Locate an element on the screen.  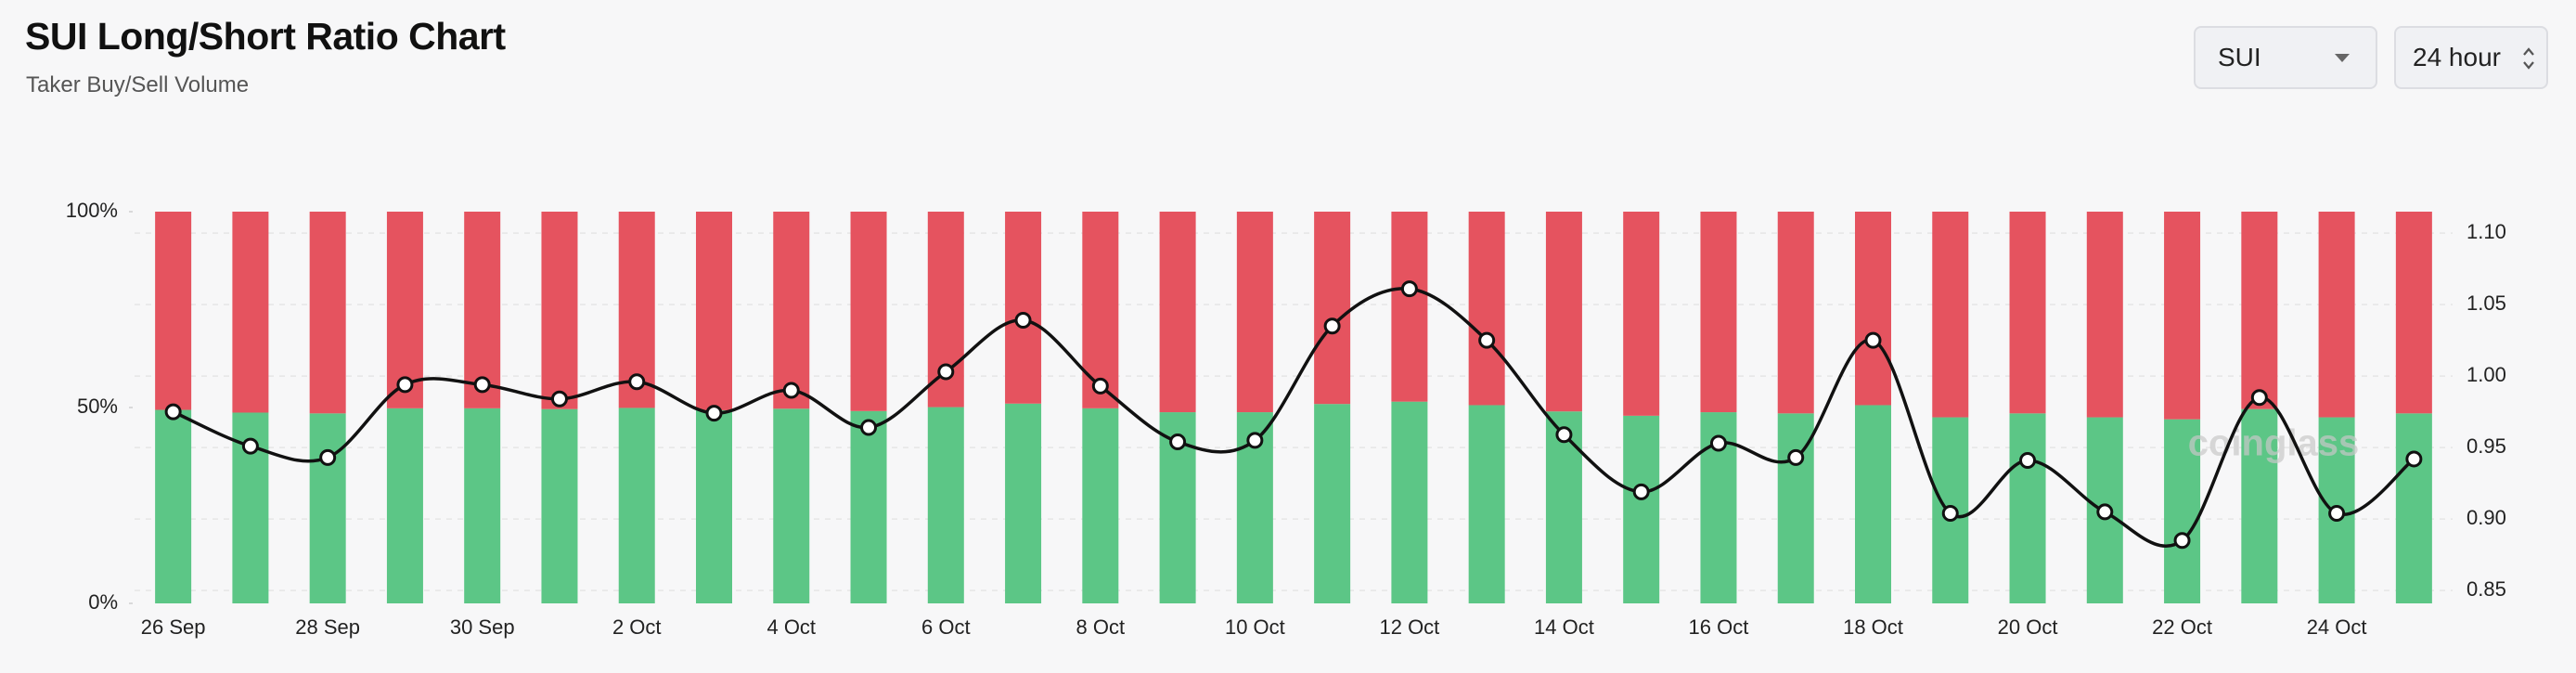
x-tick-label: 10 Oct is located at coordinates (1255, 627).